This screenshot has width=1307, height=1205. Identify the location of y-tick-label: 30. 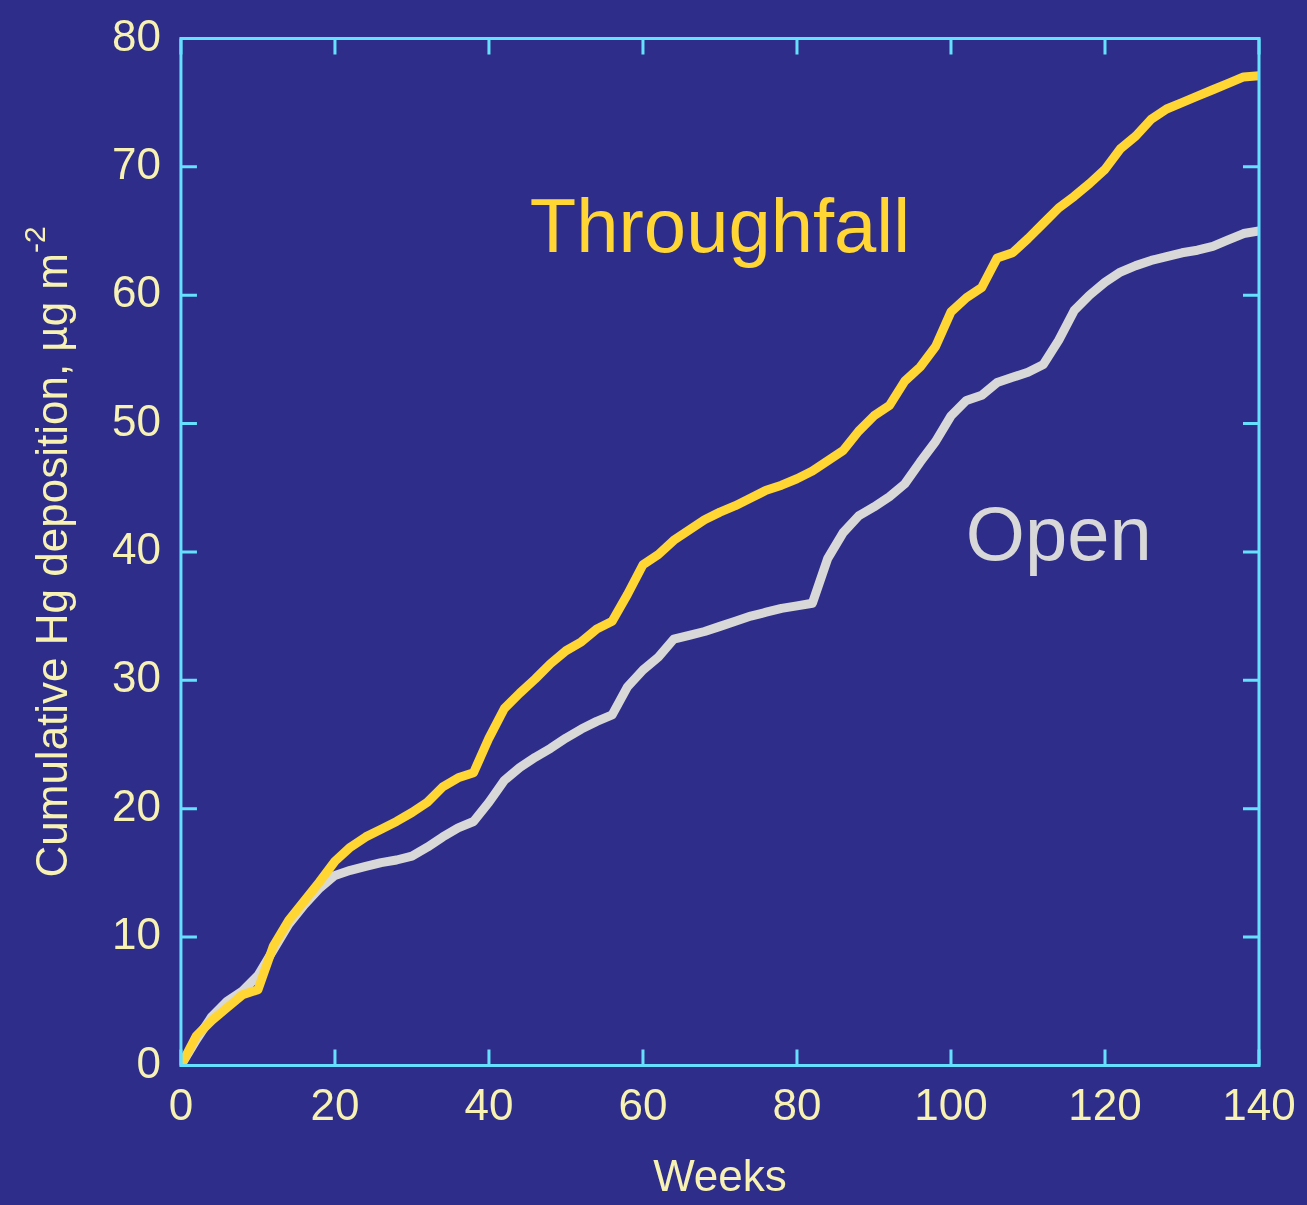
(136, 677).